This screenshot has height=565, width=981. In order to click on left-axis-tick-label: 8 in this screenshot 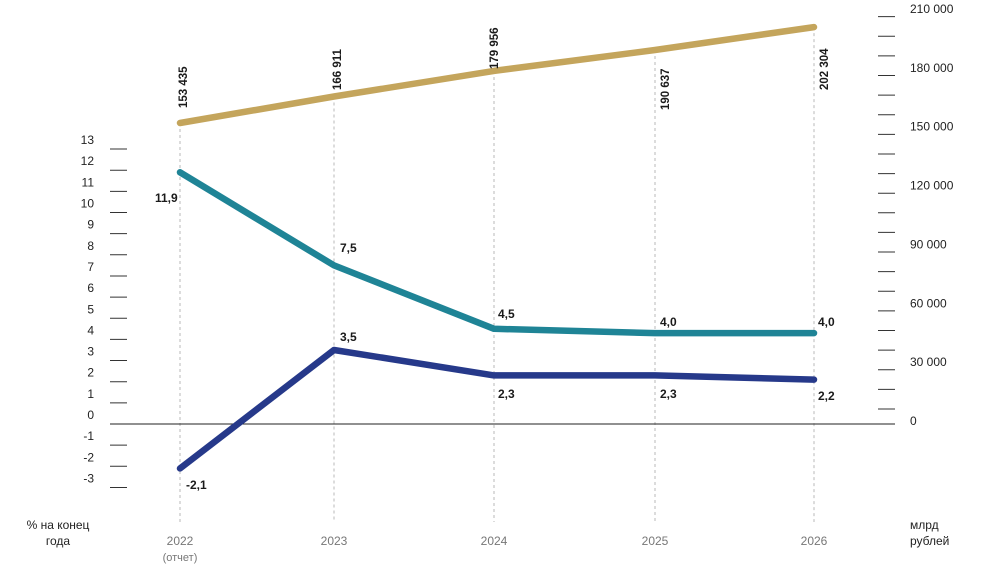, I will do `click(90, 246)`.